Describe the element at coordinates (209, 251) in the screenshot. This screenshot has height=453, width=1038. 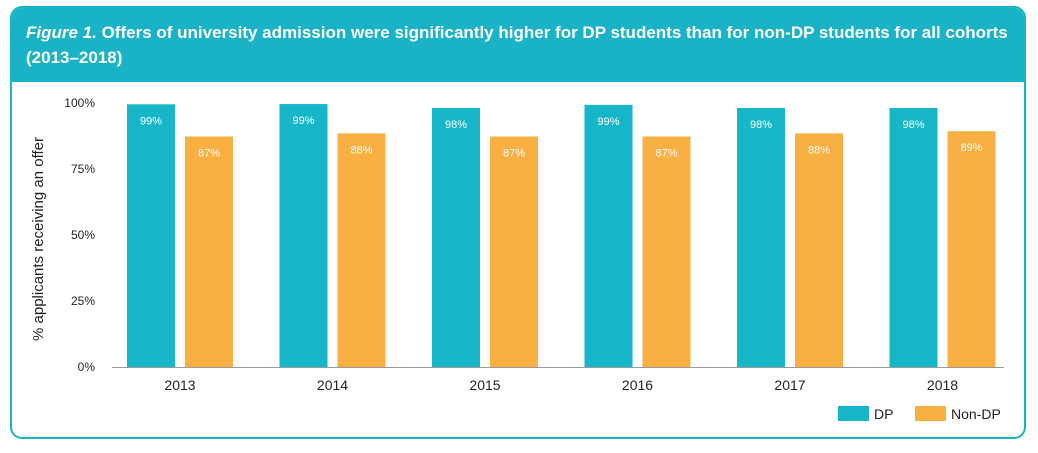
I see `non-dp-bar-2013` at that location.